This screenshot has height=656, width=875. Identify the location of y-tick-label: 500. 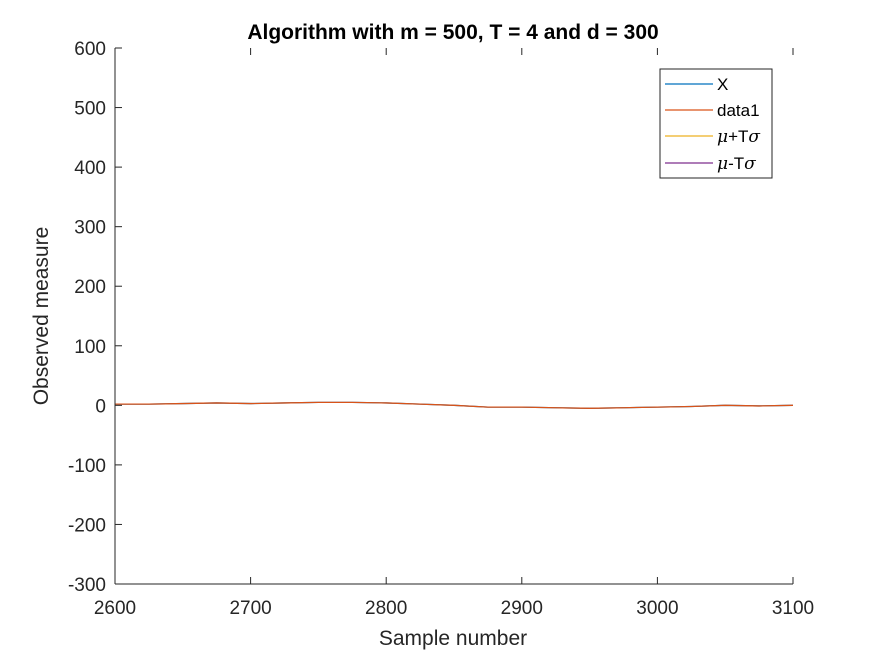
(90, 109).